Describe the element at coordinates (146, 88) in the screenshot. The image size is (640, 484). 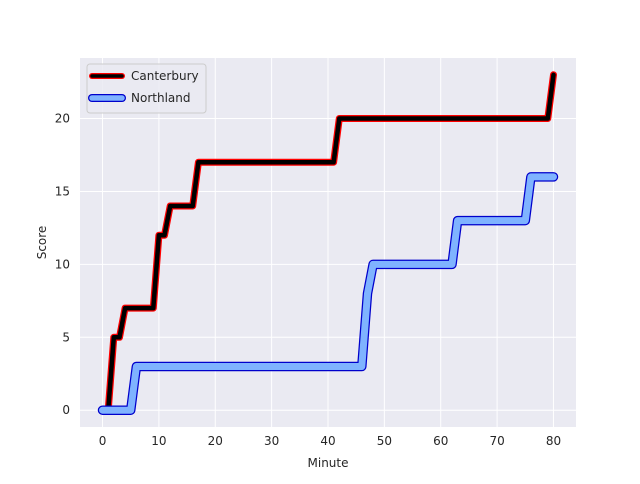
I see `legend: Canterbury Northland` at that location.